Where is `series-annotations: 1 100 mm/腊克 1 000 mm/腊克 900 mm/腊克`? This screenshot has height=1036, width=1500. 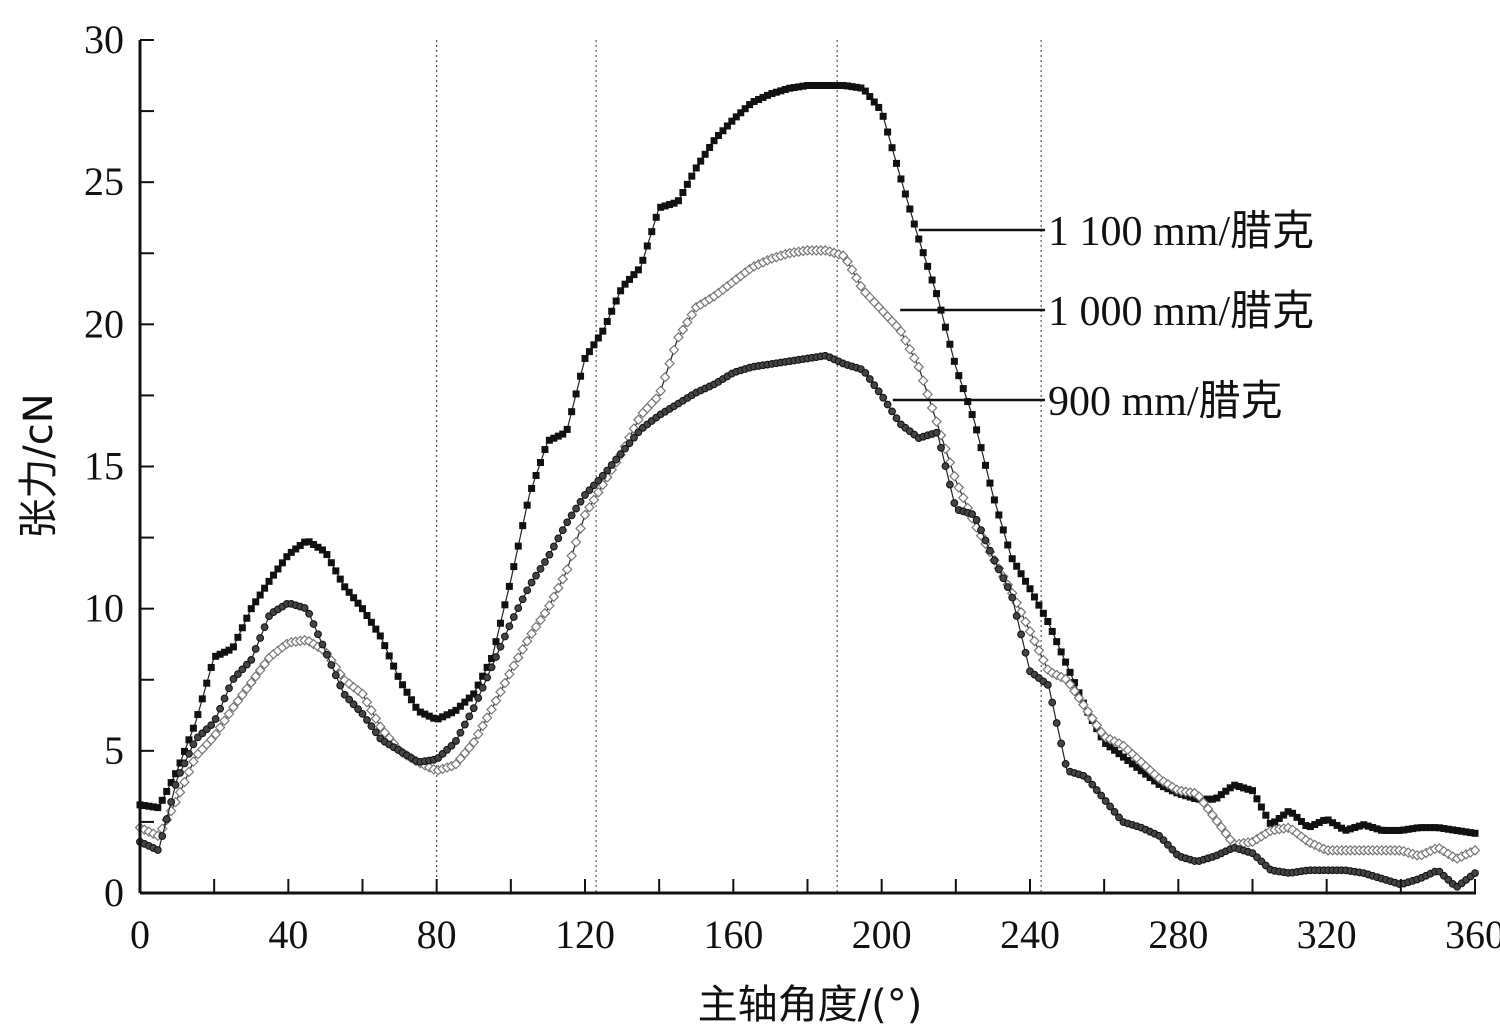
series-annotations: 1 100 mm/腊克 1 000 mm/腊克 900 mm/腊克 is located at coordinates (1103, 317).